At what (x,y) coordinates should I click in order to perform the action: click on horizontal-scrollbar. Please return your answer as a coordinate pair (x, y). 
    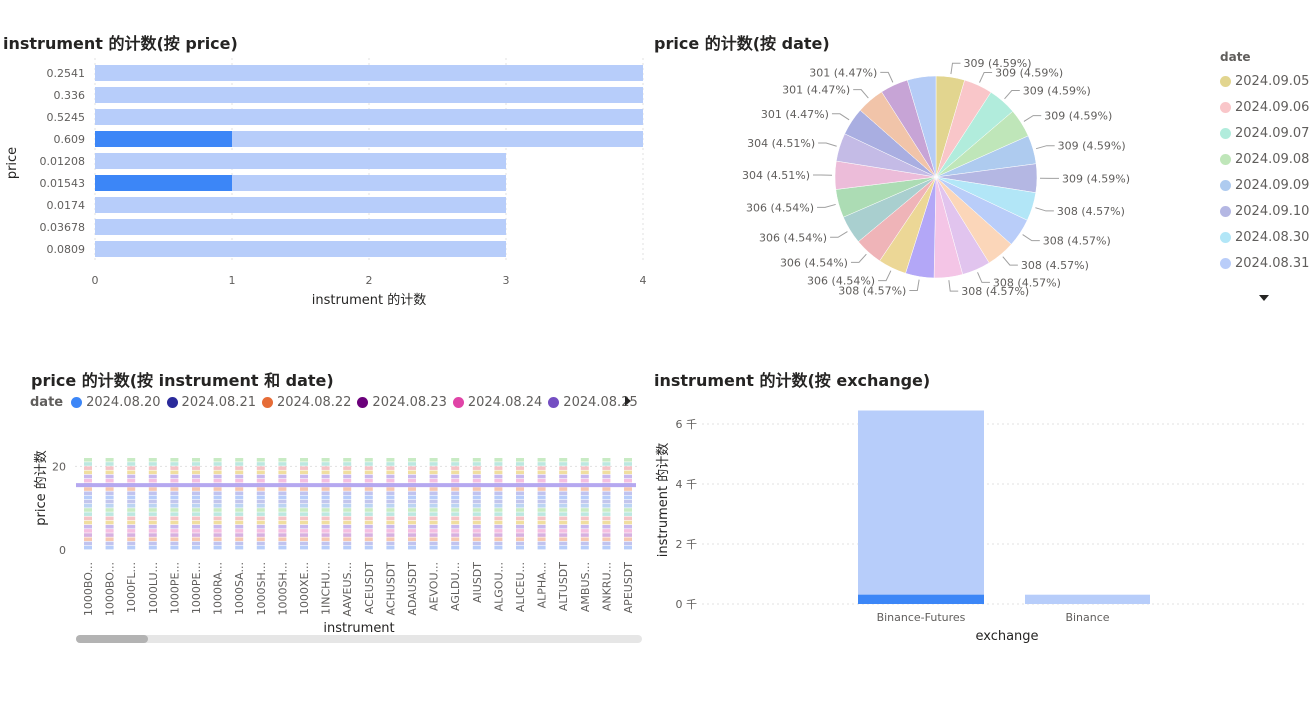
    Looking at the image, I should click on (359, 639).